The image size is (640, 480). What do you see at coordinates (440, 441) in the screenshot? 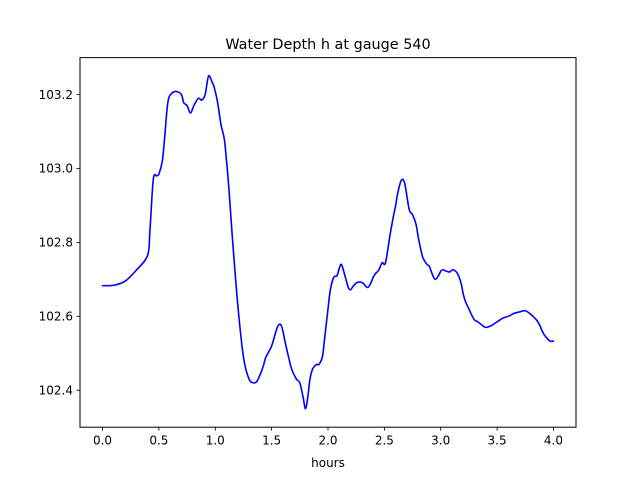
I see `x-tick-label: 3.0` at bounding box center [440, 441].